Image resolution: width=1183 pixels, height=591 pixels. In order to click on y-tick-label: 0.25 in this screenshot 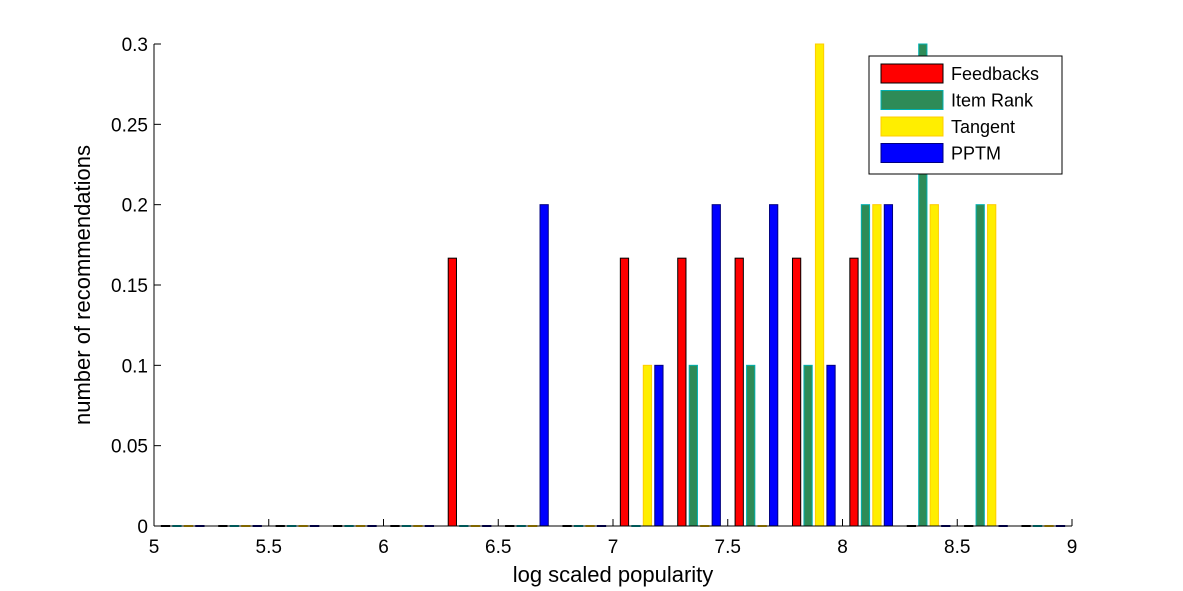, I will do `click(129, 125)`.